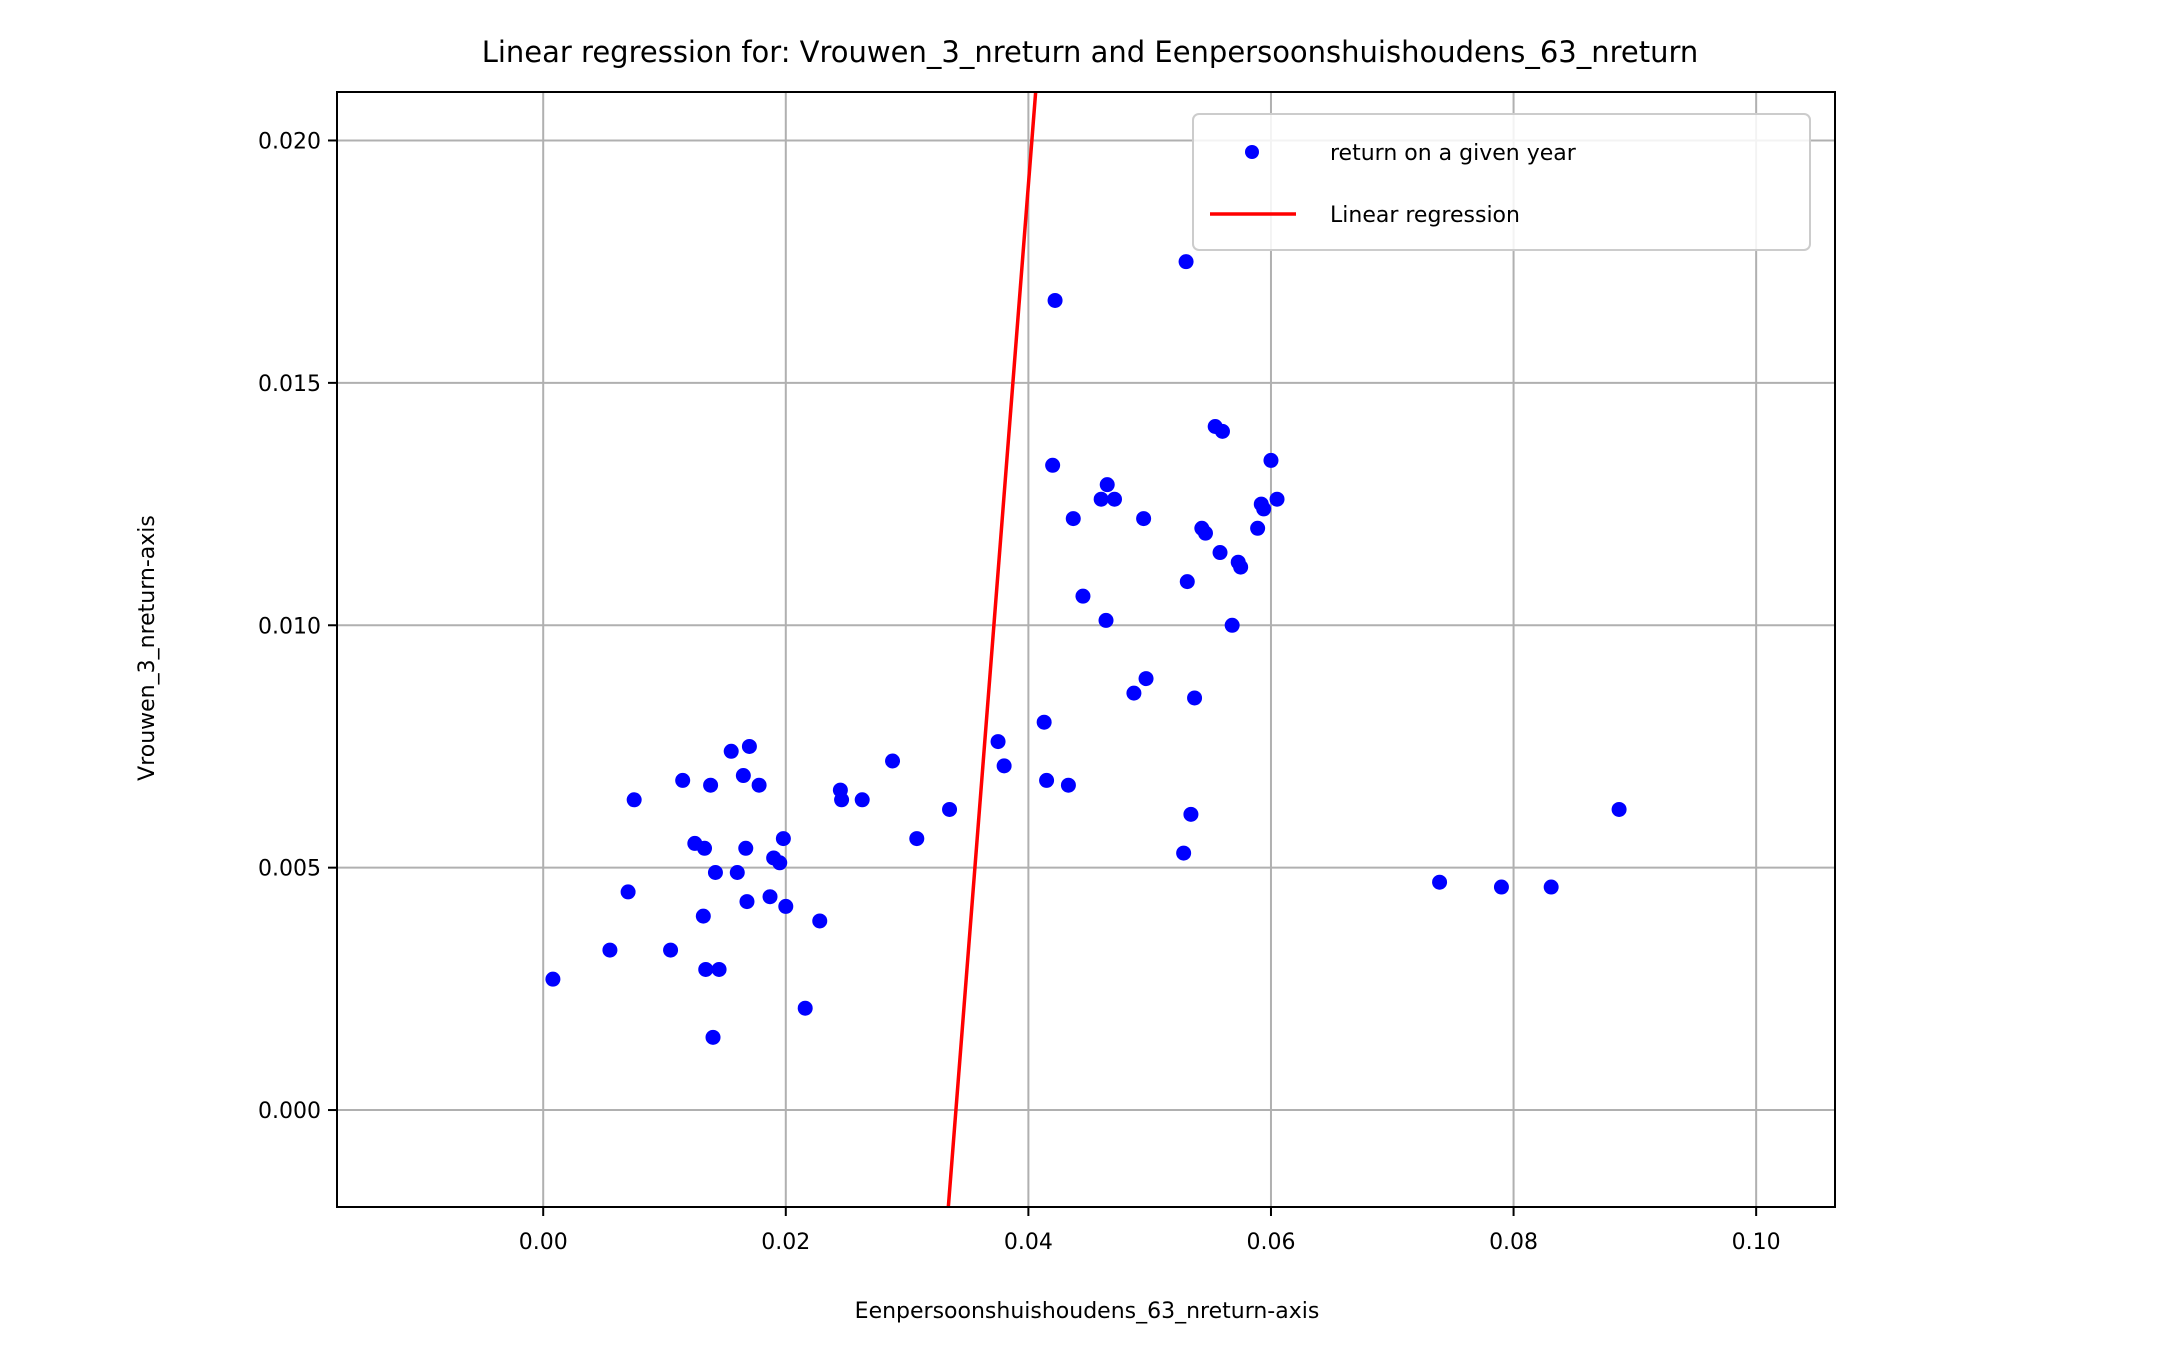 This screenshot has height=1362, width=2158. Describe the element at coordinates (147, 648) in the screenshot. I see `y-axis-label: Vrouwen_3_nreturn-axis` at that location.